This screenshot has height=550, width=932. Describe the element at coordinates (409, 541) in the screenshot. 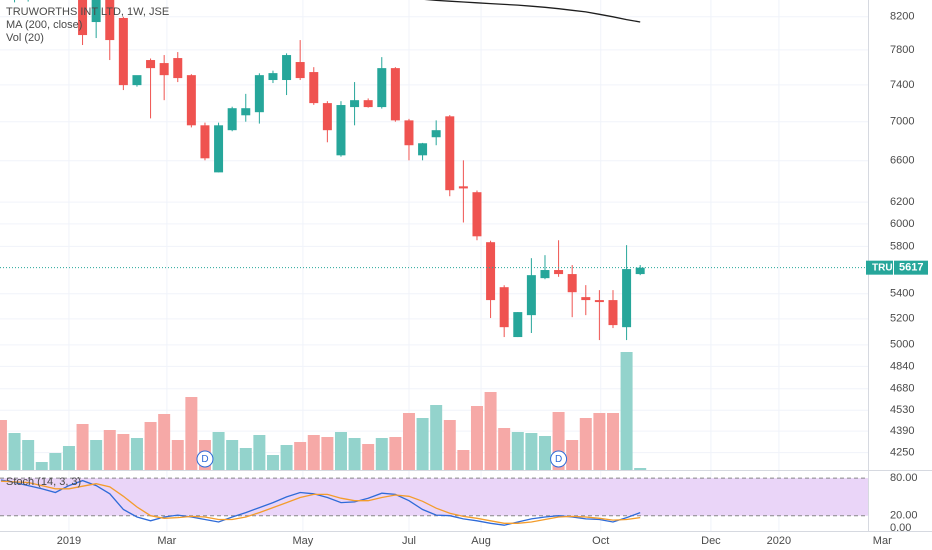

I see `x-tick-label: Jul` at that location.